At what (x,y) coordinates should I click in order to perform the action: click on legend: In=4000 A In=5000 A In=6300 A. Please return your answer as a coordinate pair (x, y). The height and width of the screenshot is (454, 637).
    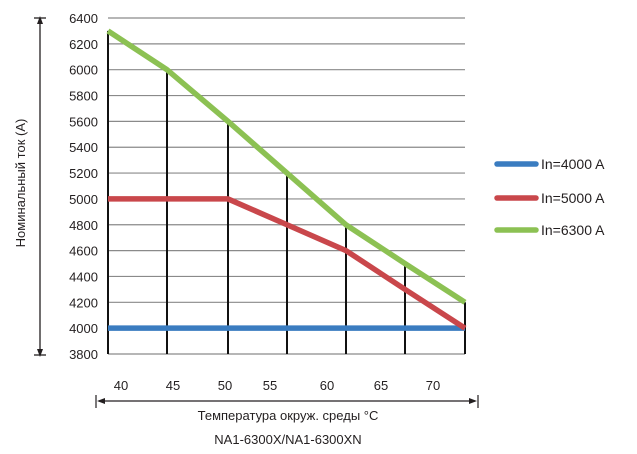
    Looking at the image, I should click on (549, 197).